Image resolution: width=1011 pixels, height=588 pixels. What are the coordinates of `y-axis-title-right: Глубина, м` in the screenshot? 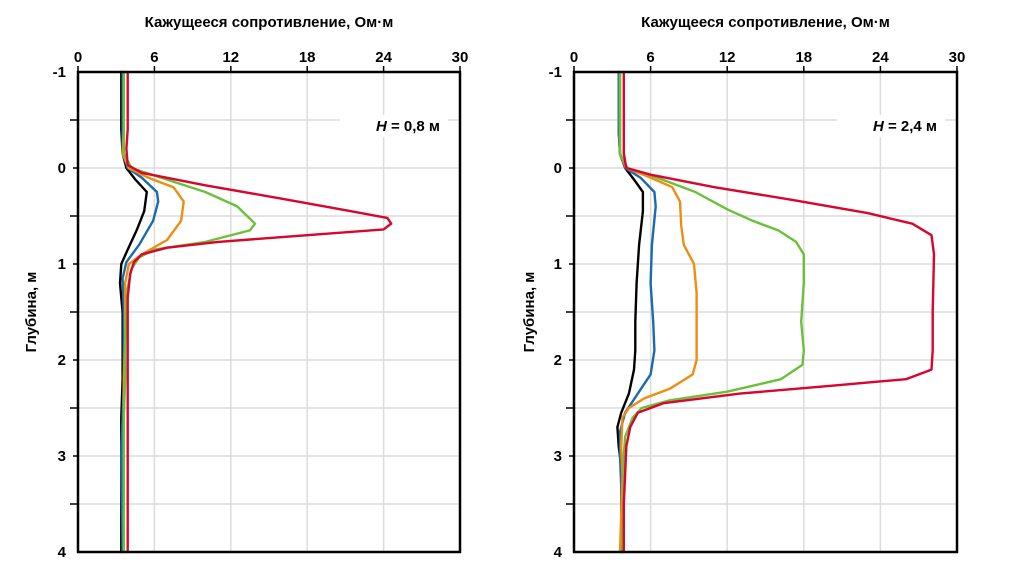 It's located at (529, 312).